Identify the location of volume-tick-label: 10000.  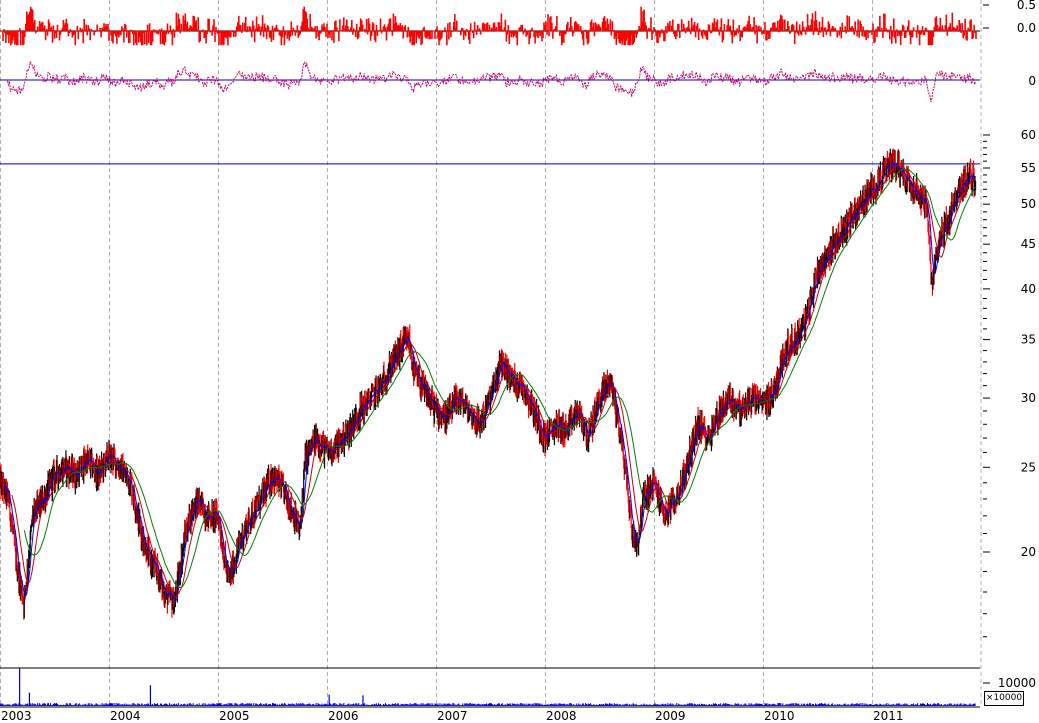
(1017, 683).